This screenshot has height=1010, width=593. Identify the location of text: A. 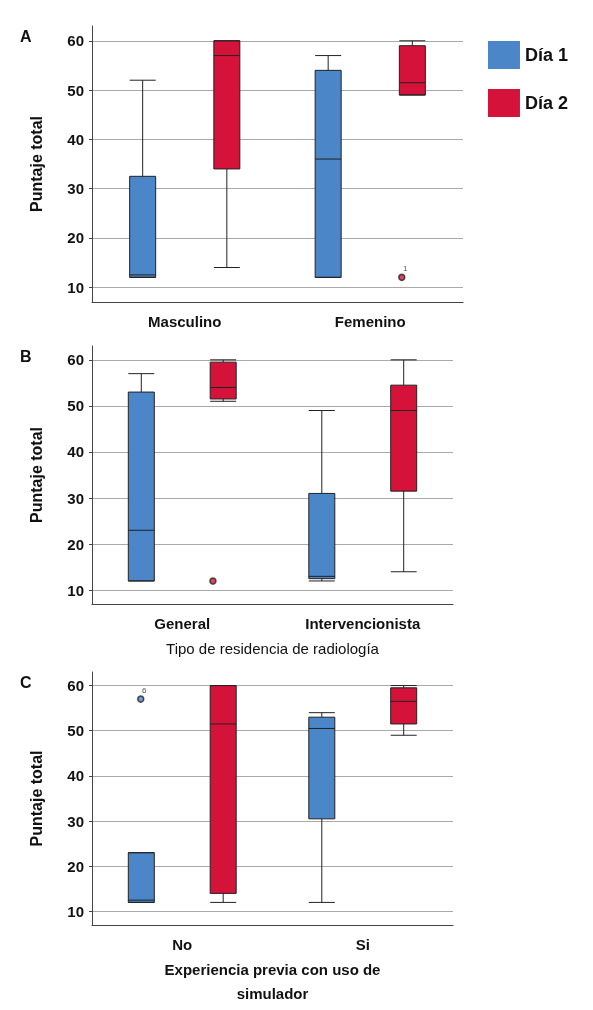
(26, 36).